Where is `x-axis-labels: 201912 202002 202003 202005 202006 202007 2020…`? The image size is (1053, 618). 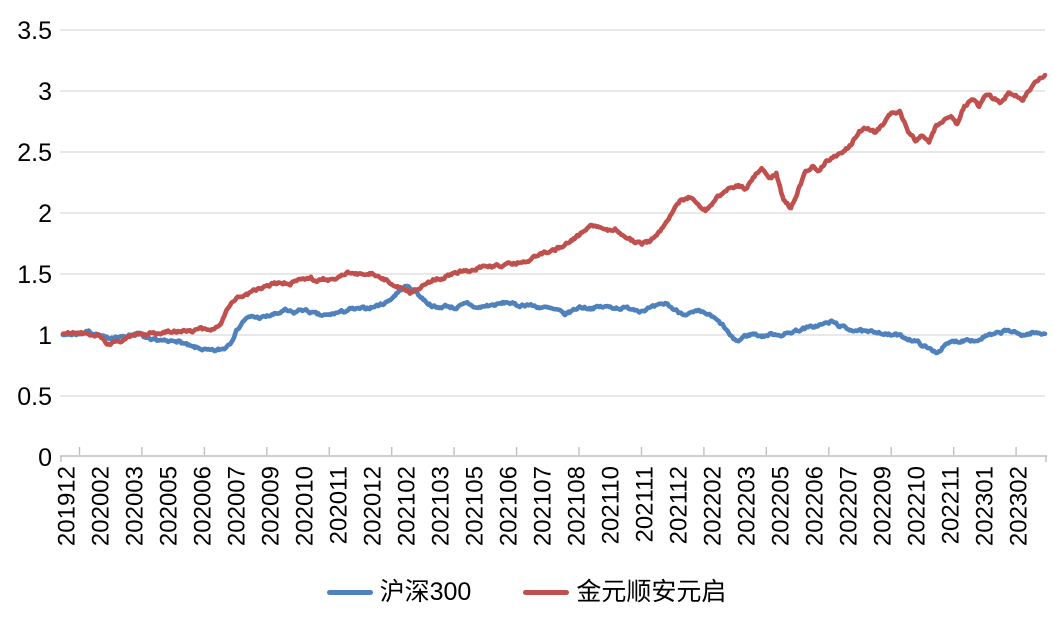 x-axis-labels: 201912 202002 202003 202005 202006 202007 2020… is located at coordinates (543, 506).